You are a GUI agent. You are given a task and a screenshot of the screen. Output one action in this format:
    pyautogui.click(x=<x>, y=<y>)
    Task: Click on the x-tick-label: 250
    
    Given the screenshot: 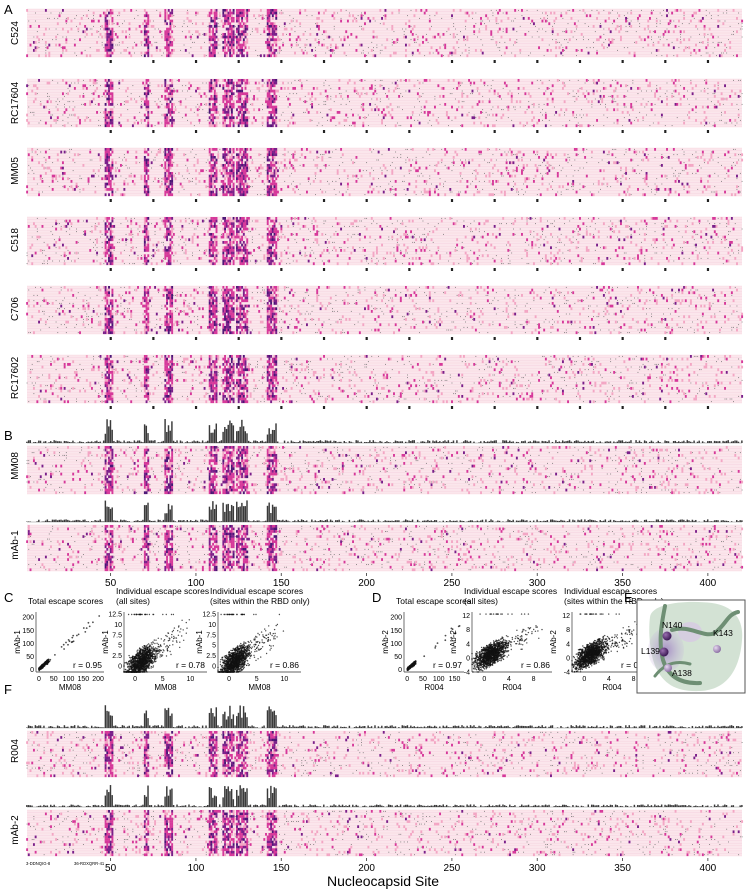 What is the action you would take?
    pyautogui.click(x=452, y=583)
    